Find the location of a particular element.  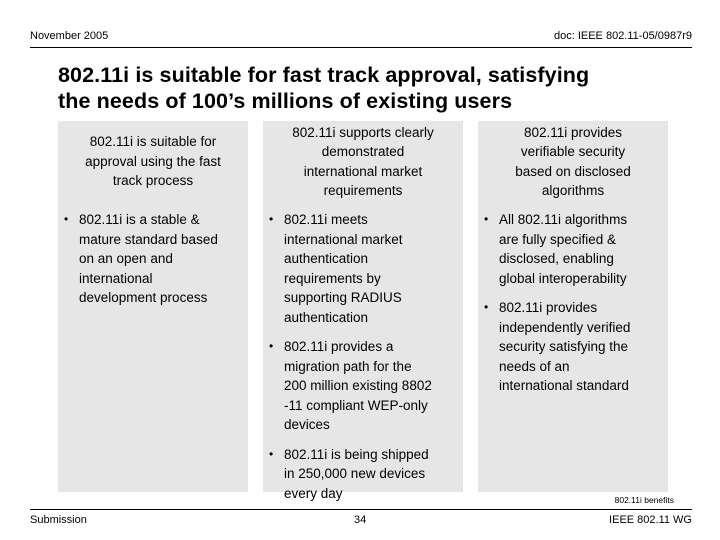

column-1-heading-line: track process is located at coordinates (153, 181).